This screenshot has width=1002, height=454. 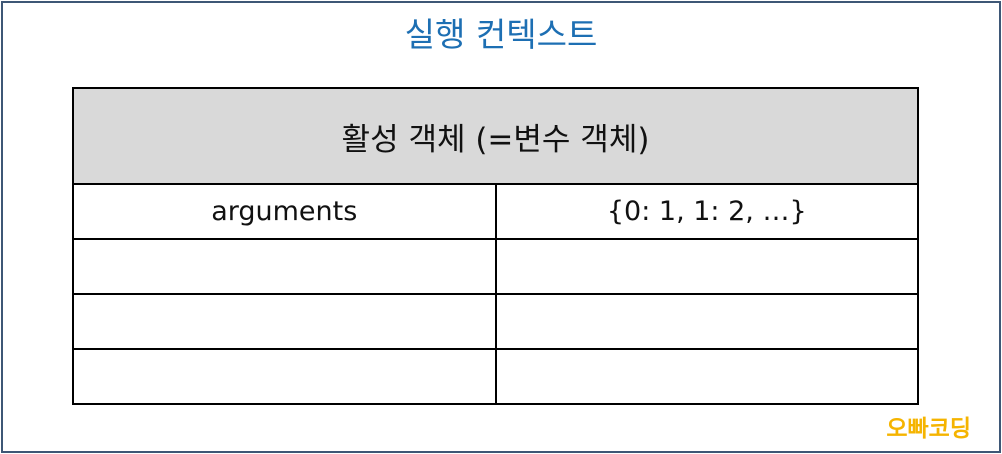 I want to click on diagram-title: 실행 컨텍스트, so click(x=501, y=34).